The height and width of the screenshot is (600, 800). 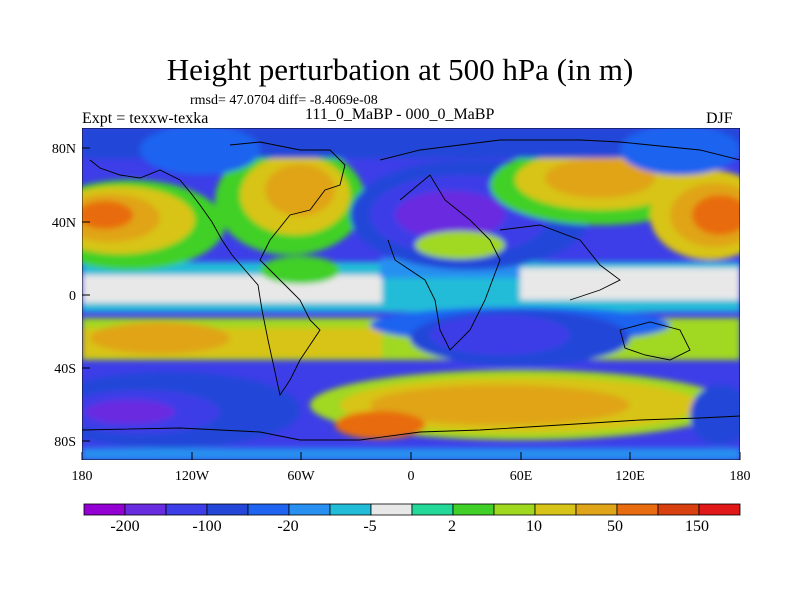 What do you see at coordinates (64, 296) in the screenshot?
I see `latitude-labels: 80N 40N 0 40S 80S` at bounding box center [64, 296].